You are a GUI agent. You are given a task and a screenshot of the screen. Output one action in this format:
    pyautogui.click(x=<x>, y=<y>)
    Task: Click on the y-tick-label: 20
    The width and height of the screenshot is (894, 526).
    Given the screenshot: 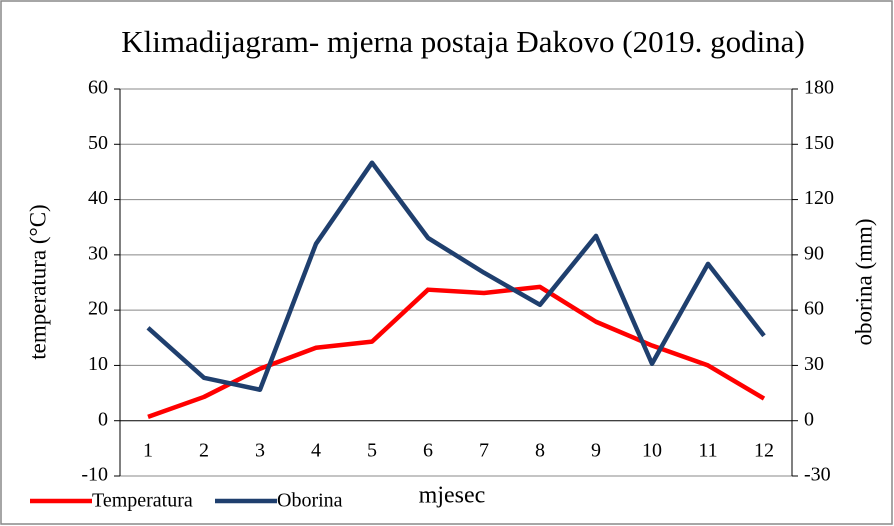 What is the action you would take?
    pyautogui.click(x=98, y=309)
    